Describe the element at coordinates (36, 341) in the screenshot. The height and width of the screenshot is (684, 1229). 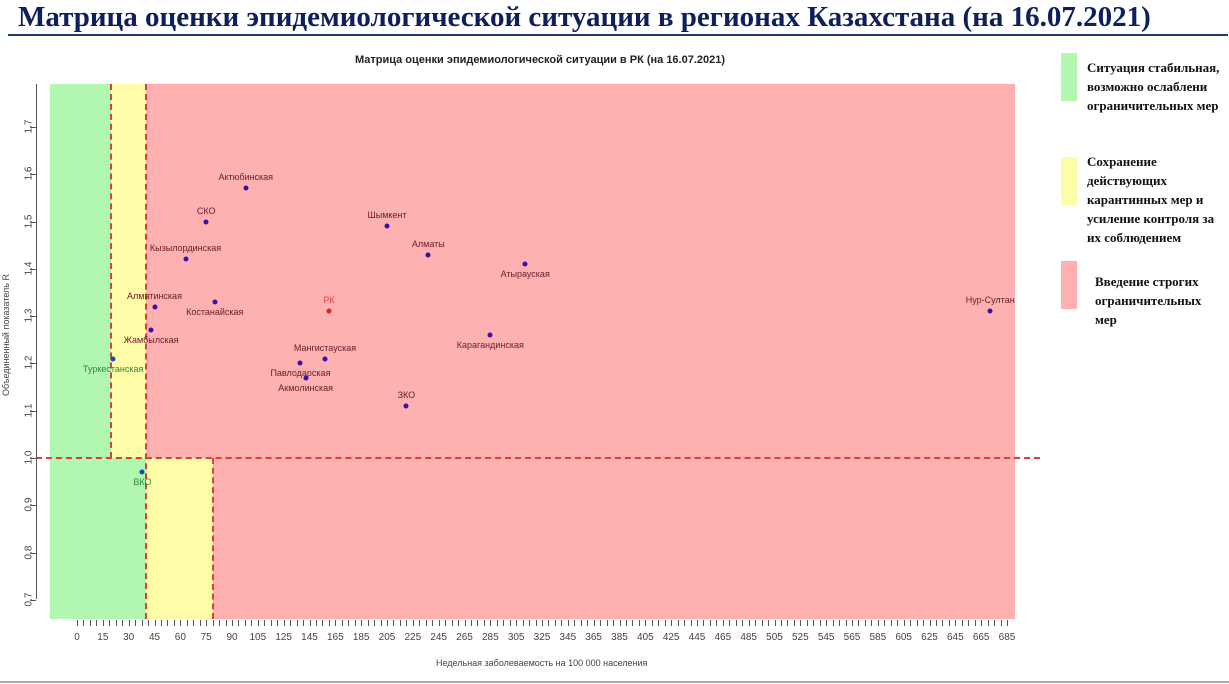
I see `y-axis` at that location.